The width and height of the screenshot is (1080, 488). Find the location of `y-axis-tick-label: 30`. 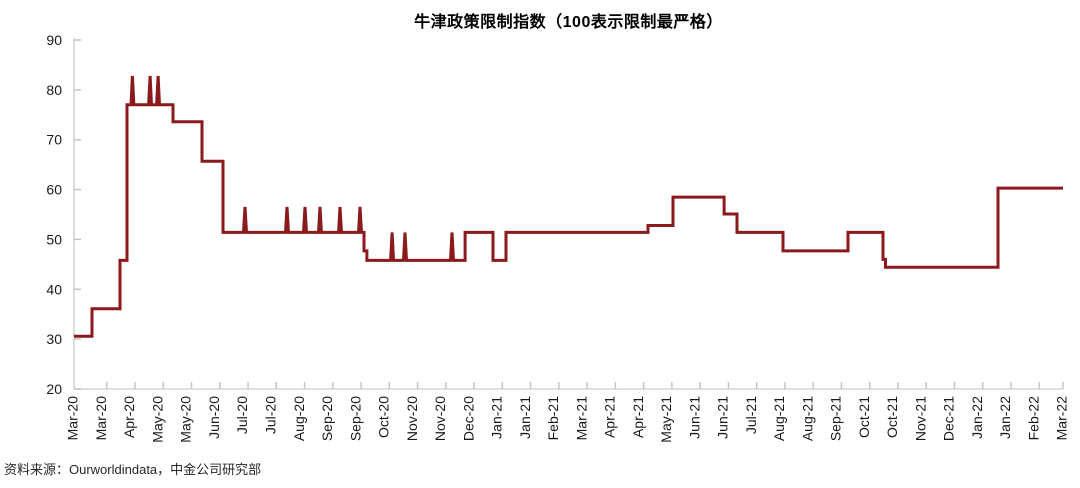

y-axis-tick-label: 30 is located at coordinates (54, 339).